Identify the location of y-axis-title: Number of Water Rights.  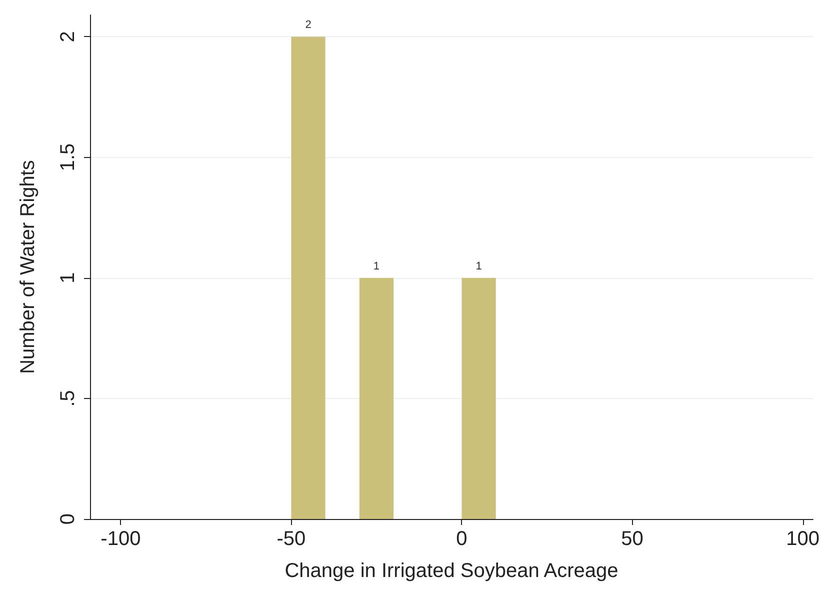
(28, 267).